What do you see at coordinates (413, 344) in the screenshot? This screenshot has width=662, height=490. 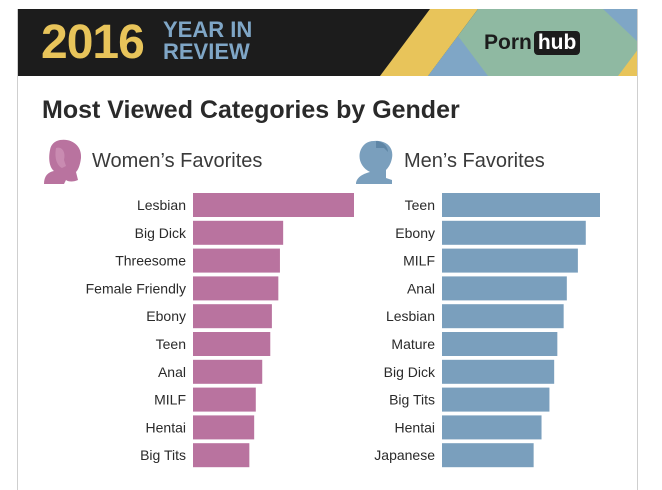 I see `men-category-label: Mature` at bounding box center [413, 344].